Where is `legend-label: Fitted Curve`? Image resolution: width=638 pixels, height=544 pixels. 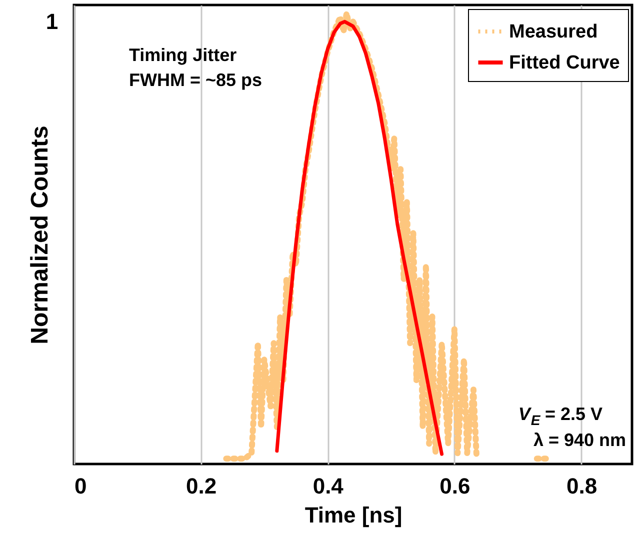
legend-label: Fitted Curve is located at coordinates (564, 63).